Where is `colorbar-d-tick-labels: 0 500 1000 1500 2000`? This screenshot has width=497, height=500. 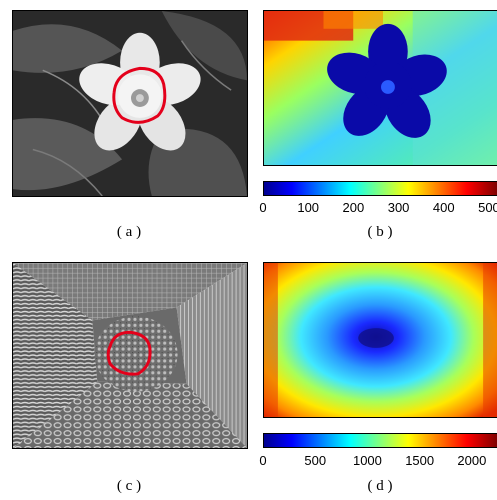
colorbar-d-tick-labels: 0 500 1000 1500 2000 is located at coordinates (378, 461).